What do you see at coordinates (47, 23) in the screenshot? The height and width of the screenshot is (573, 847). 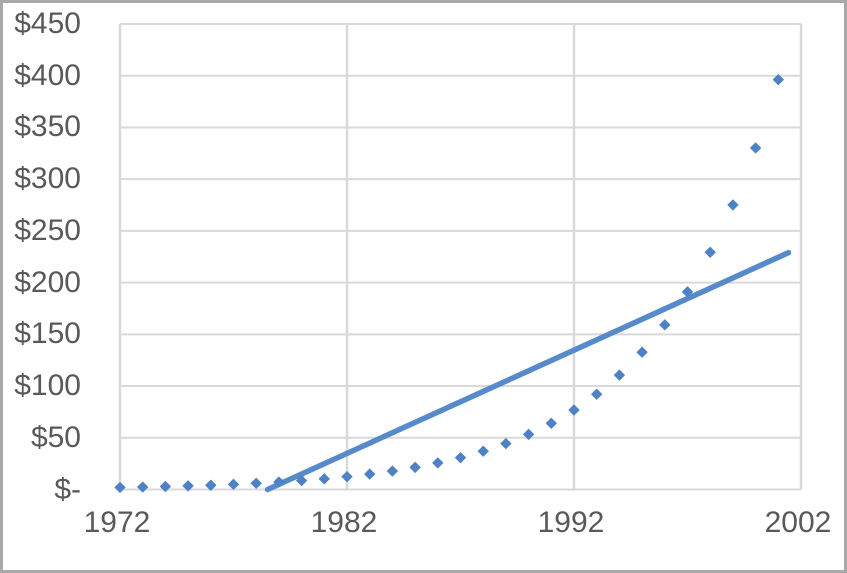 I see `y-tick-label: $450` at bounding box center [47, 23].